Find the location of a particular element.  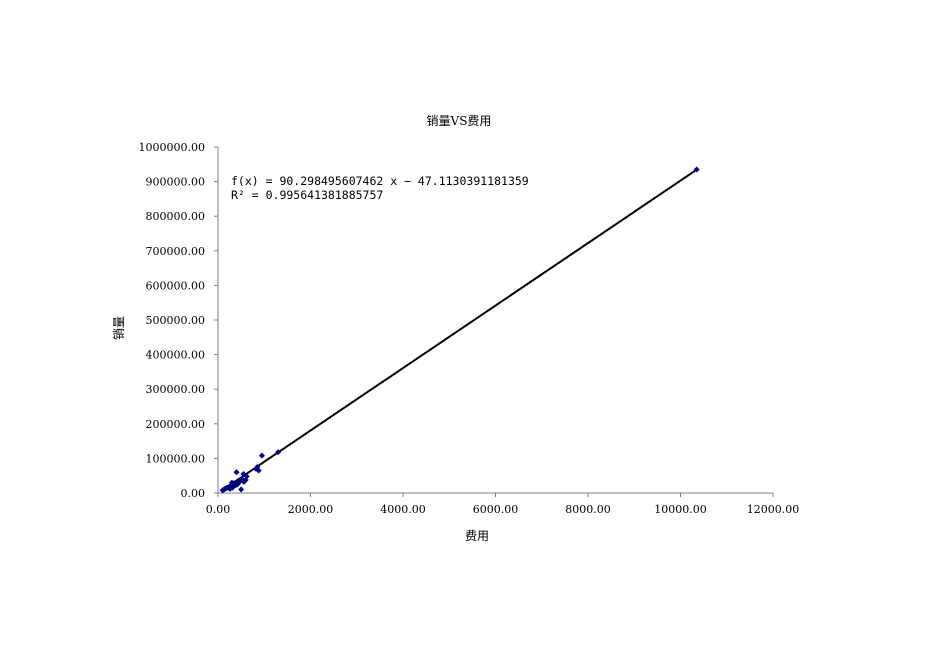

y-tick-label: 800000.00 is located at coordinates (176, 216).